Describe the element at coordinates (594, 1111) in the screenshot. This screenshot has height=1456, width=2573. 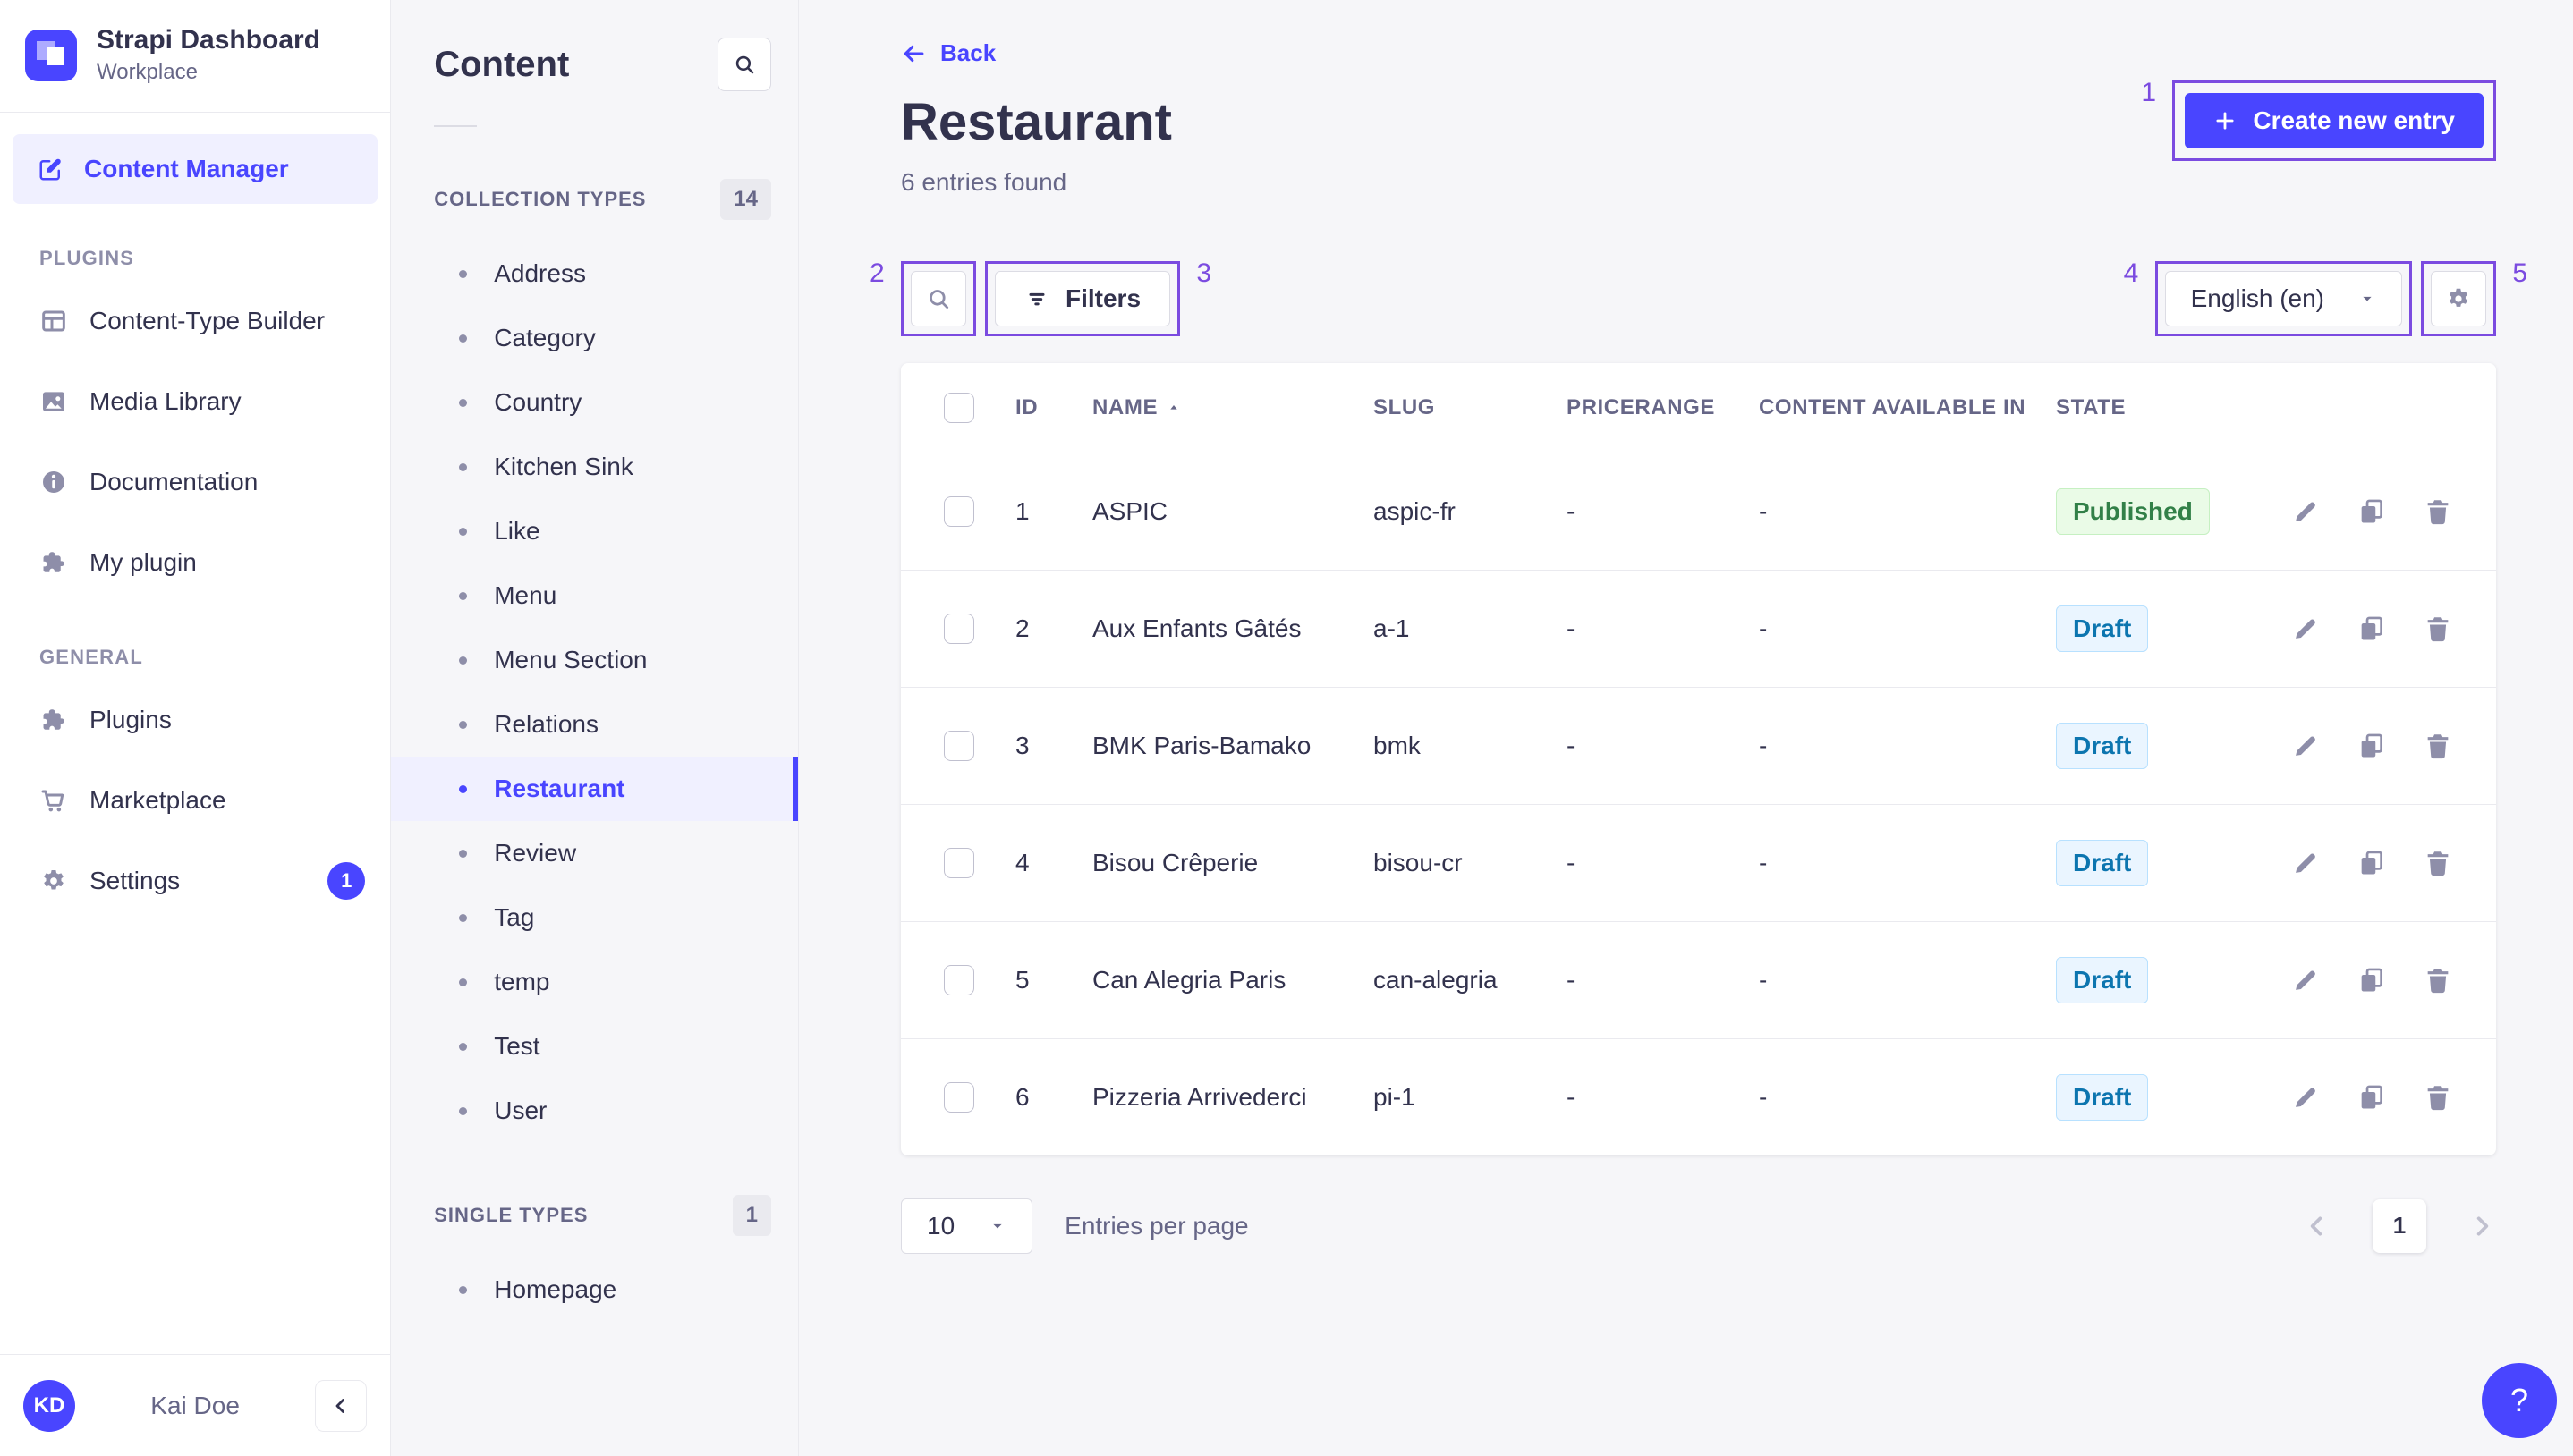
I see `subnav-item-user: User` at that location.